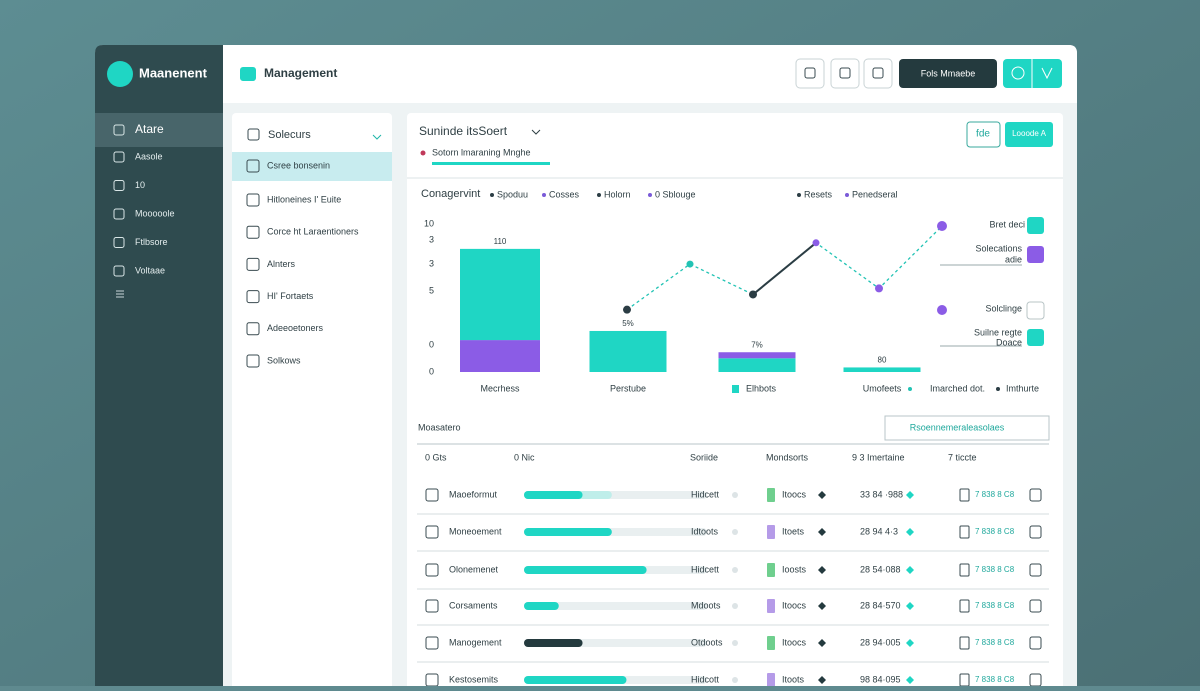 The image size is (1200, 691). I want to click on glyph, so click(1018, 73).